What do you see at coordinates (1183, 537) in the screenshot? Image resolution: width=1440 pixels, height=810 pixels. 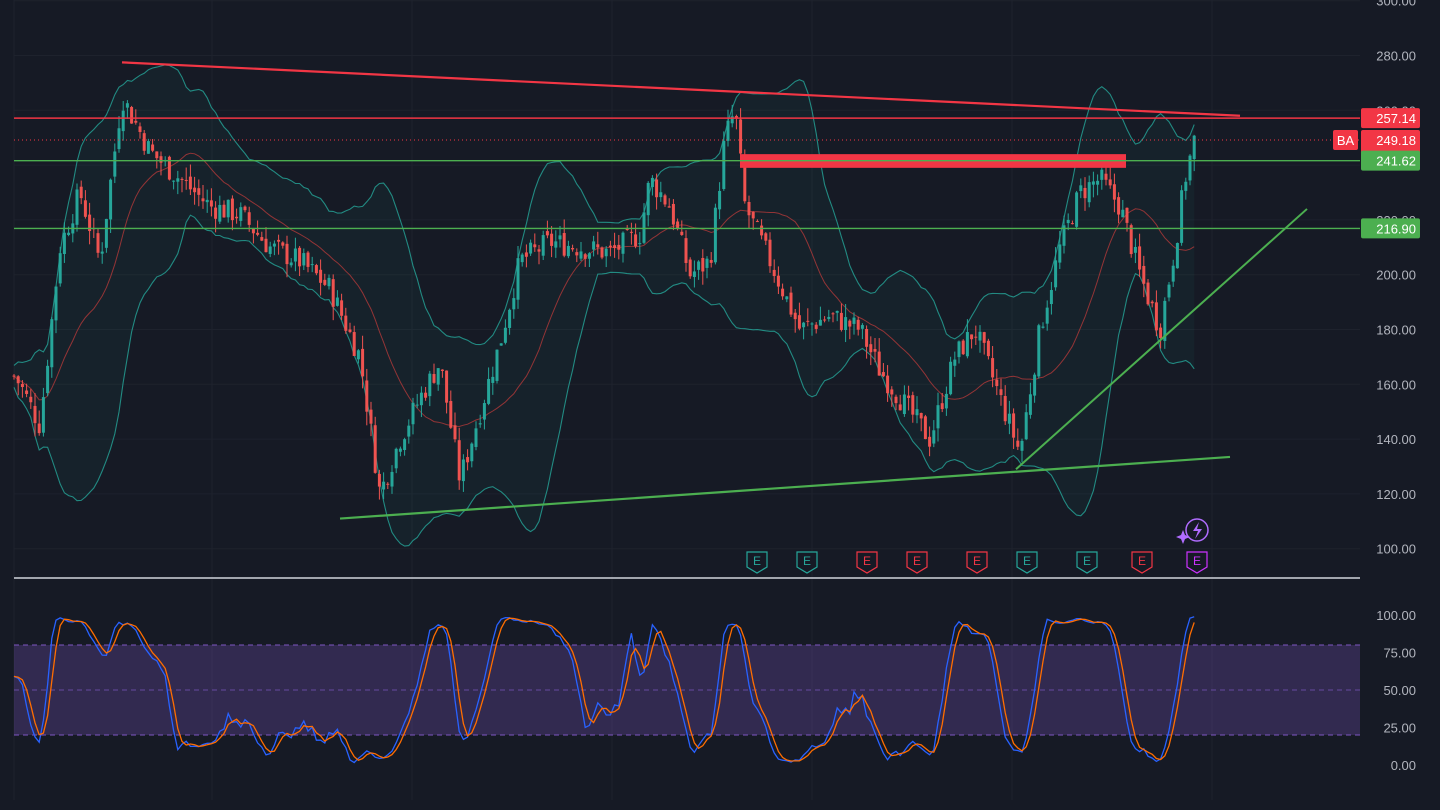 I see `sparkle-icon` at bounding box center [1183, 537].